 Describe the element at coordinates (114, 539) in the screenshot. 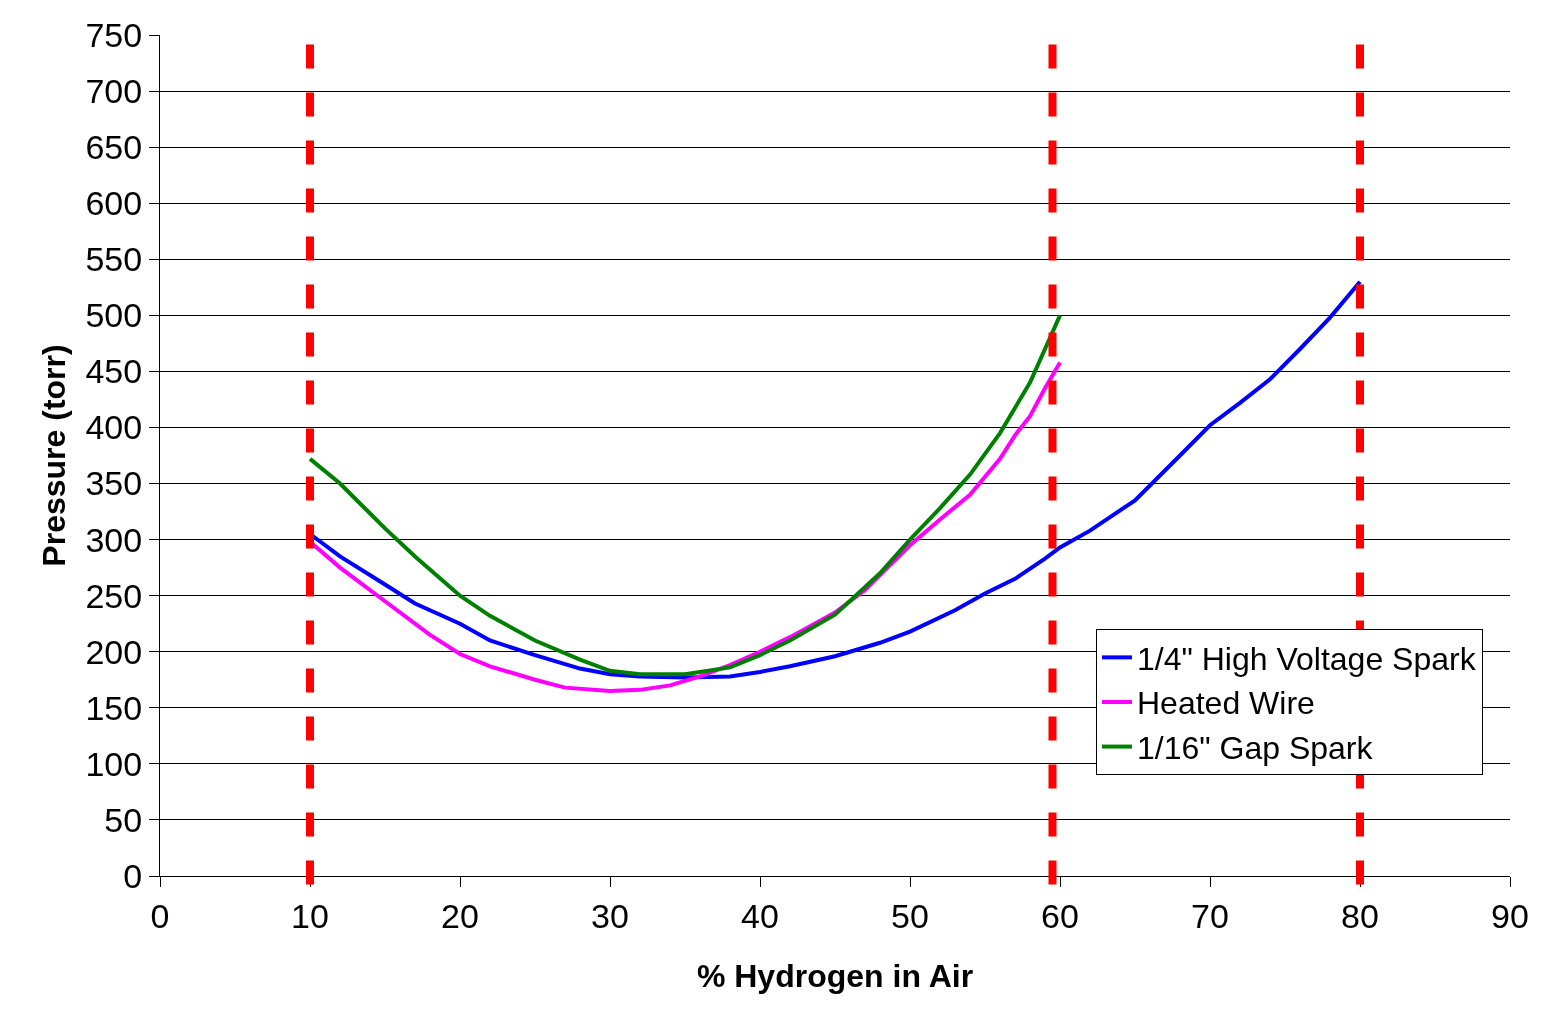

I see `y-tick-label: 300` at that location.